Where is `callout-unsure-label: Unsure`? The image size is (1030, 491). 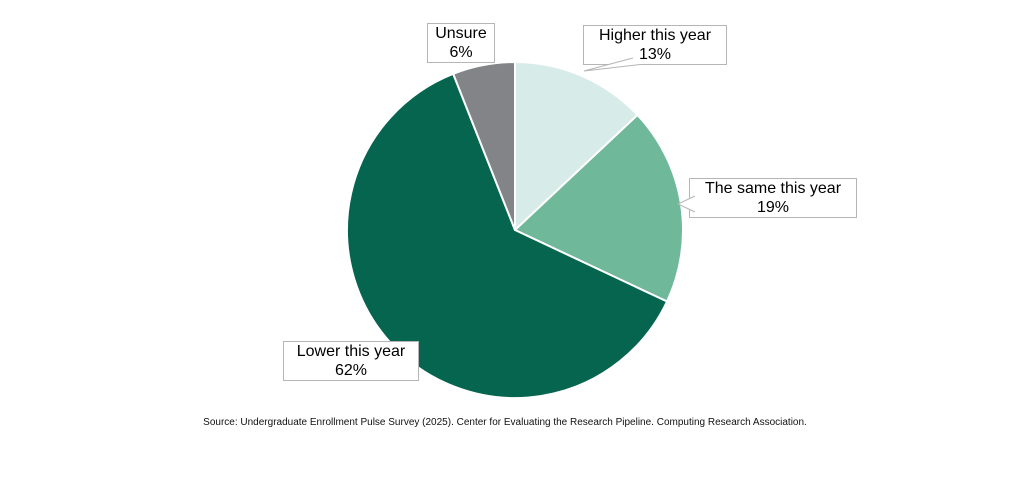 callout-unsure-label: Unsure is located at coordinates (461, 33).